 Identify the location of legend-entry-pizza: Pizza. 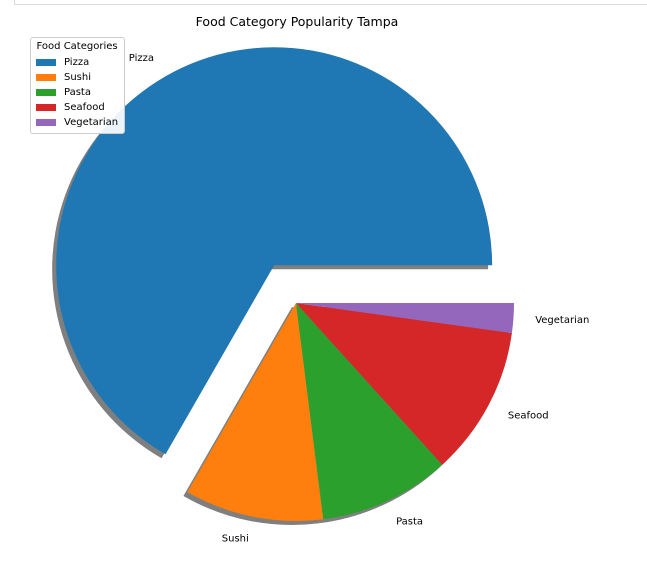
(77, 62).